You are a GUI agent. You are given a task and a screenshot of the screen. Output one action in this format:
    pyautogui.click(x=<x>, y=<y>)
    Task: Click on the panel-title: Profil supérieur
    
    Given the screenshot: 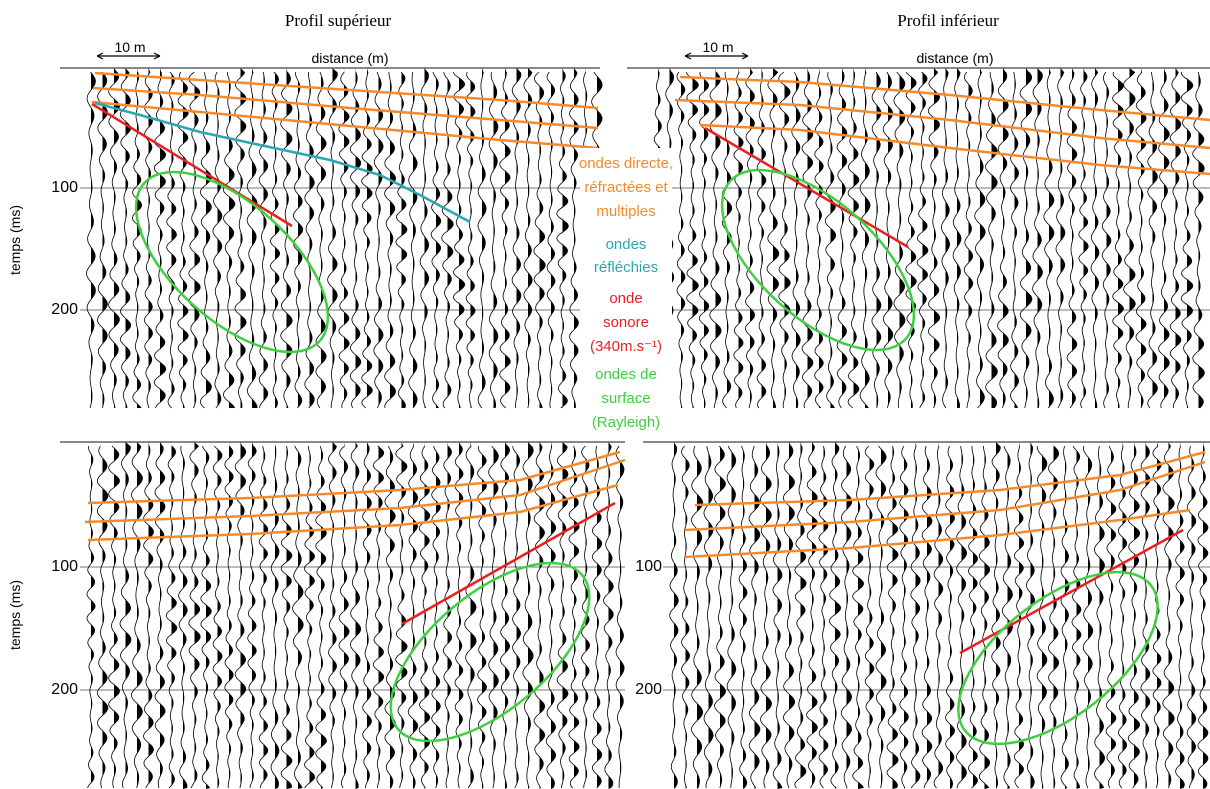 What is the action you would take?
    pyautogui.click(x=338, y=20)
    